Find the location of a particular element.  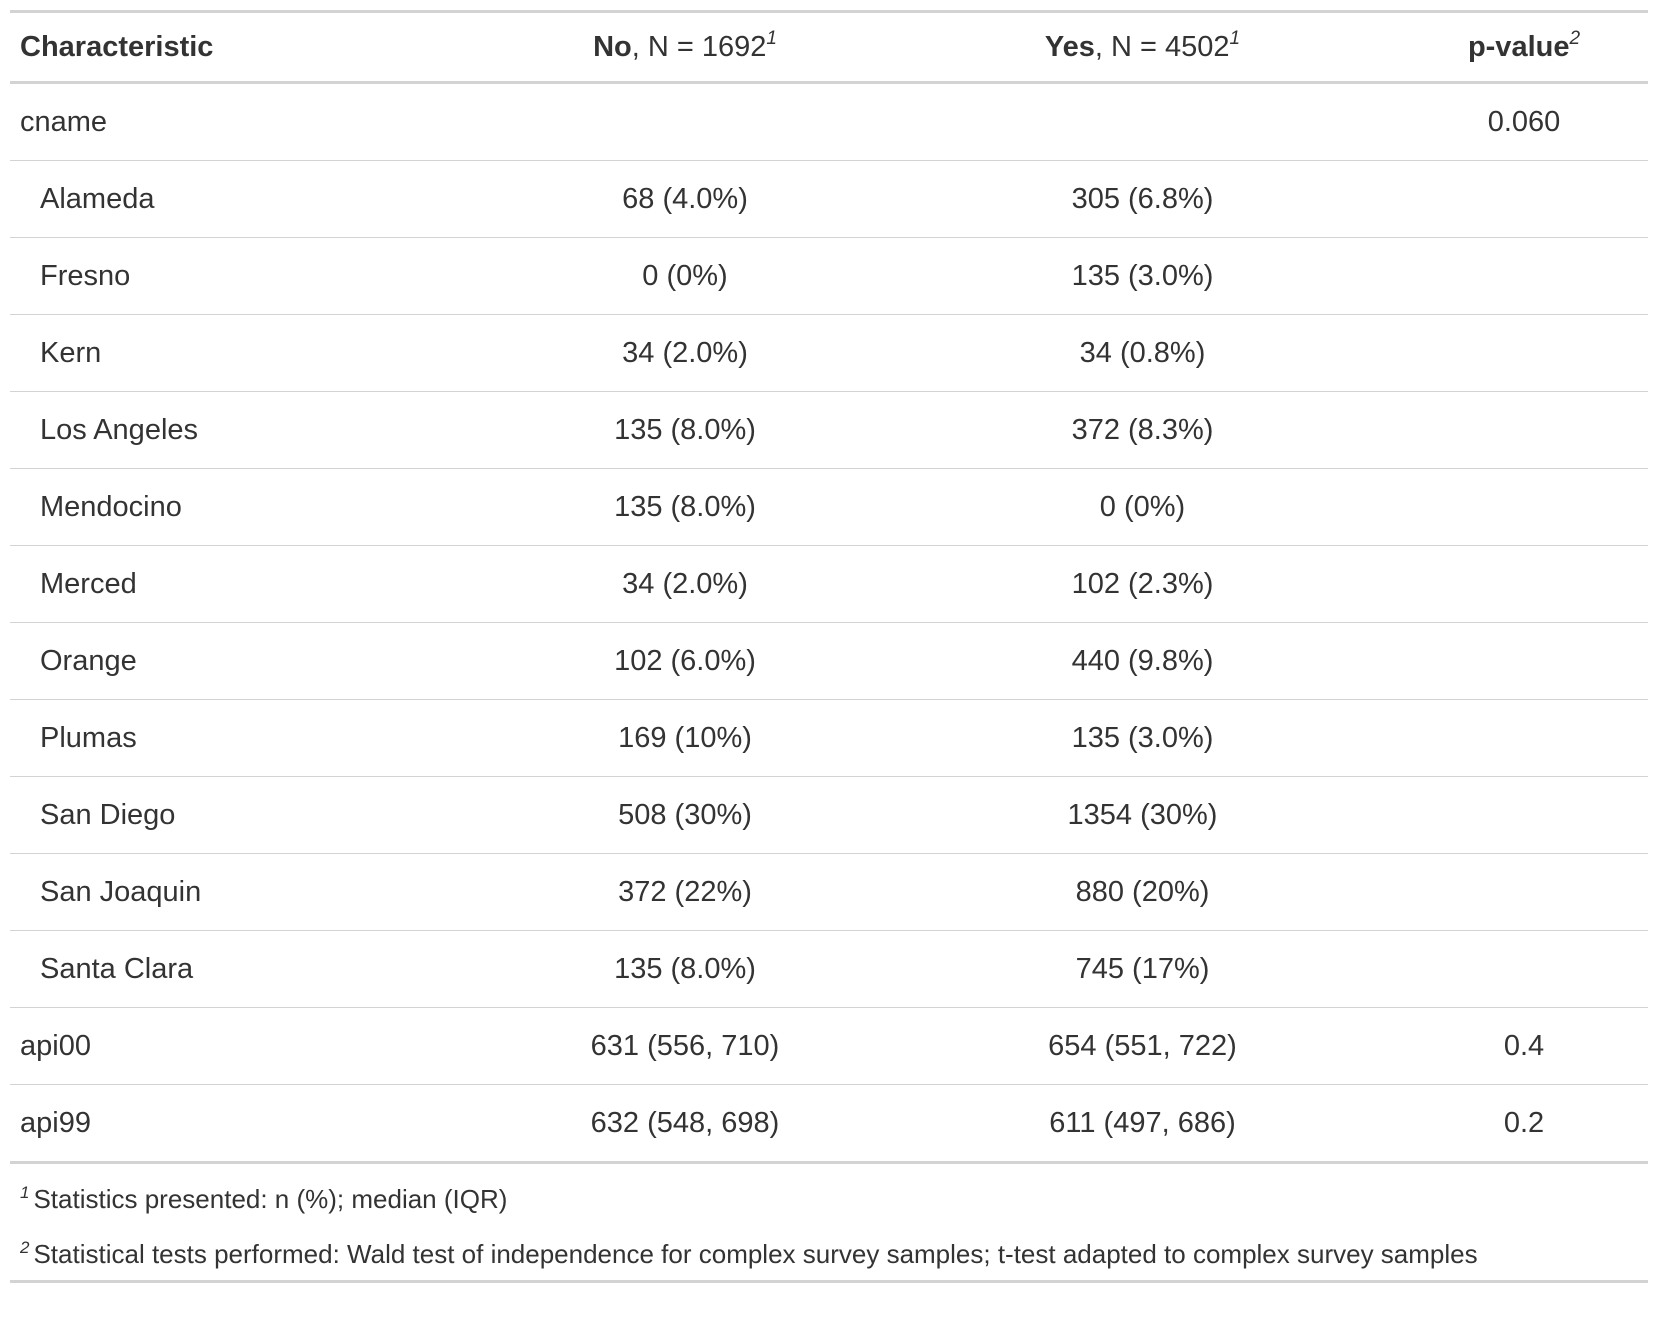

cell-yes: 1354 (30%) is located at coordinates (1142, 815).